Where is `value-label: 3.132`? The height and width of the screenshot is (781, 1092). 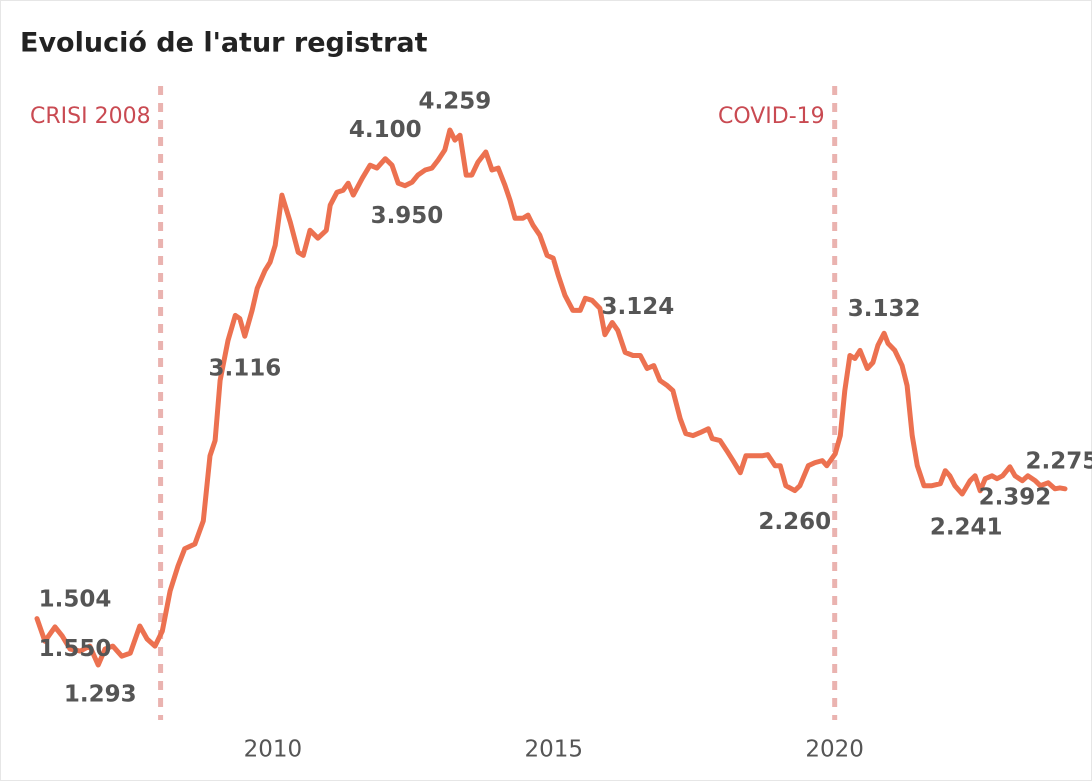 value-label: 3.132 is located at coordinates (884, 309).